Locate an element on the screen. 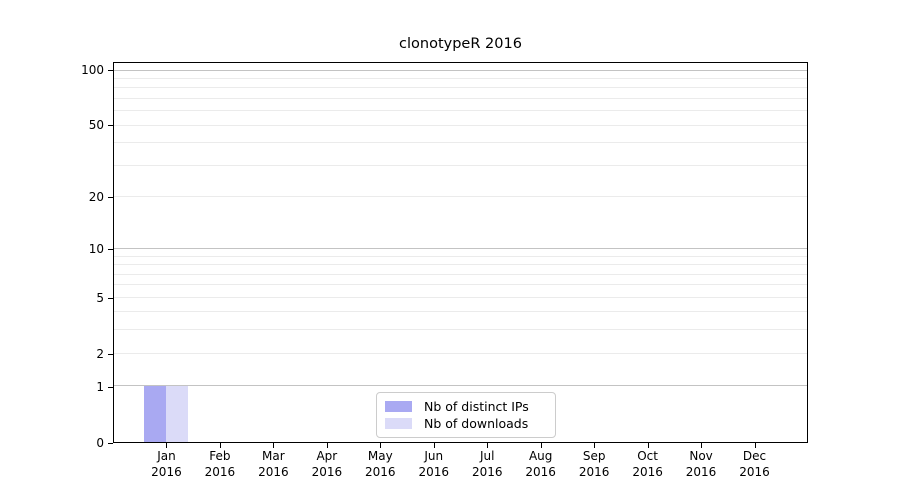 The image size is (900, 500). x-tick-label-mar: Mar 2016 is located at coordinates (273, 464).